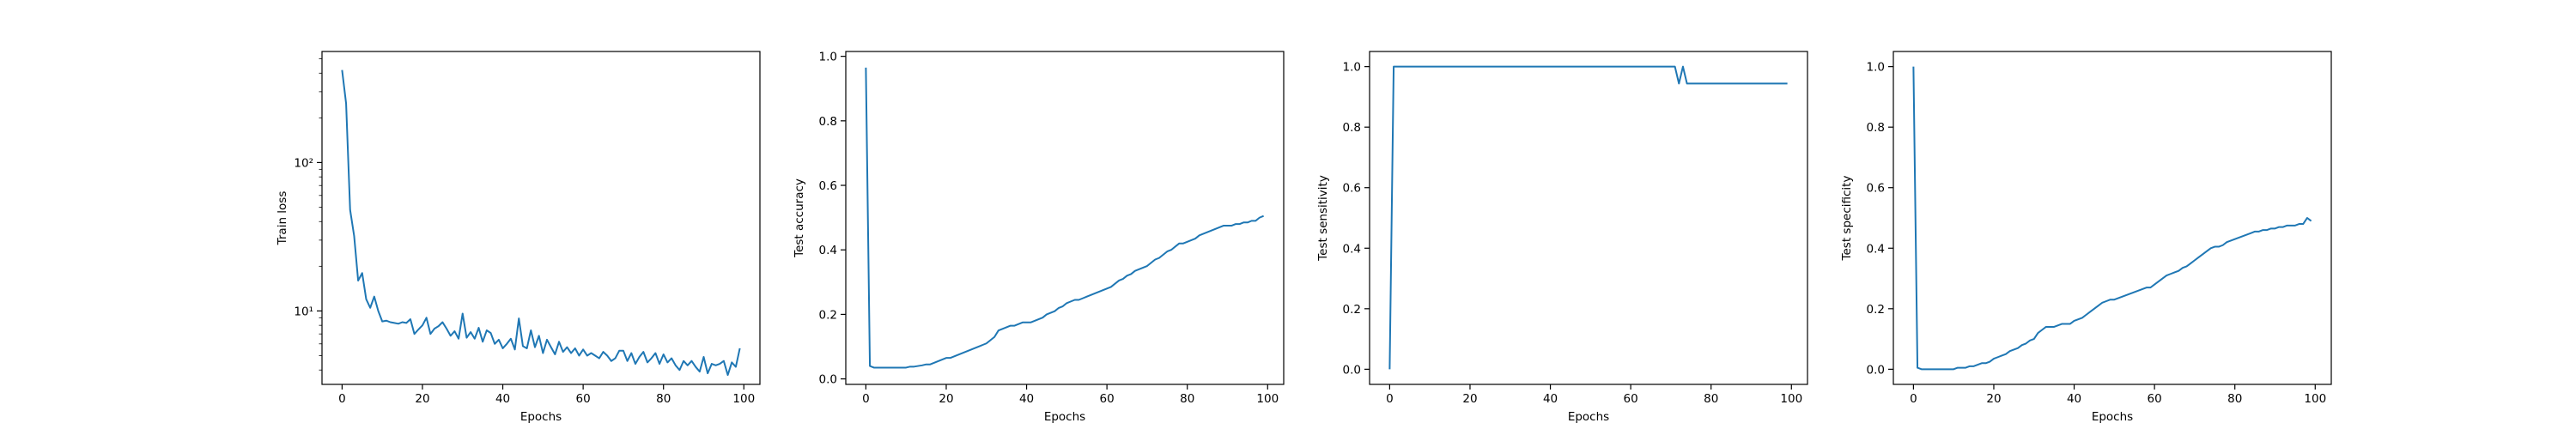 This screenshot has height=429, width=2576. What do you see at coordinates (303, 311) in the screenshot?
I see `y-tick-label: 10¹` at bounding box center [303, 311].